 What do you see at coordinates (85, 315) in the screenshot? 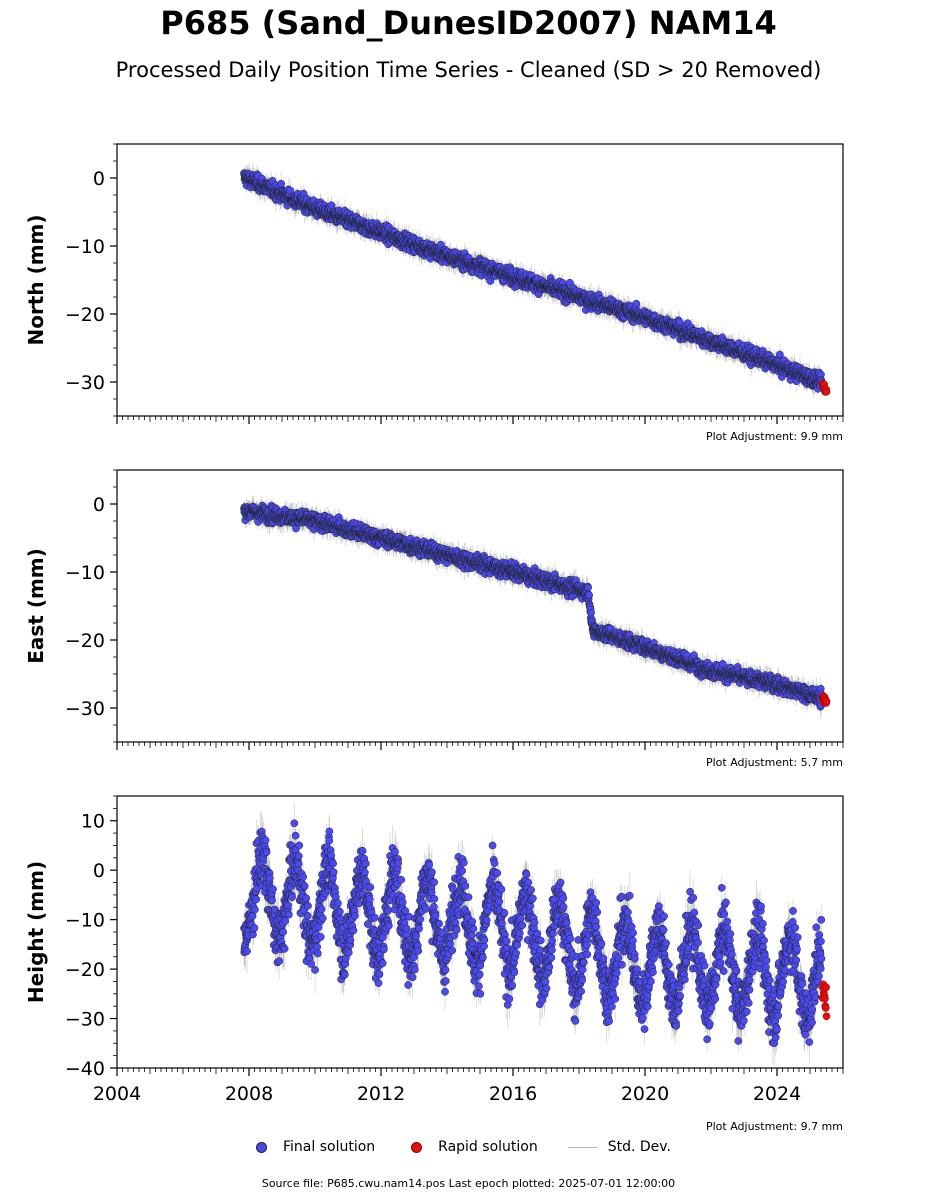
I see `y-tick-label: −20` at bounding box center [85, 315].